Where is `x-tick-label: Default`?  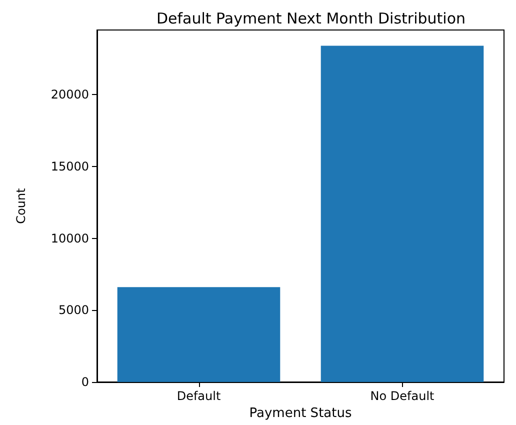
x-tick-label: Default is located at coordinates (198, 396).